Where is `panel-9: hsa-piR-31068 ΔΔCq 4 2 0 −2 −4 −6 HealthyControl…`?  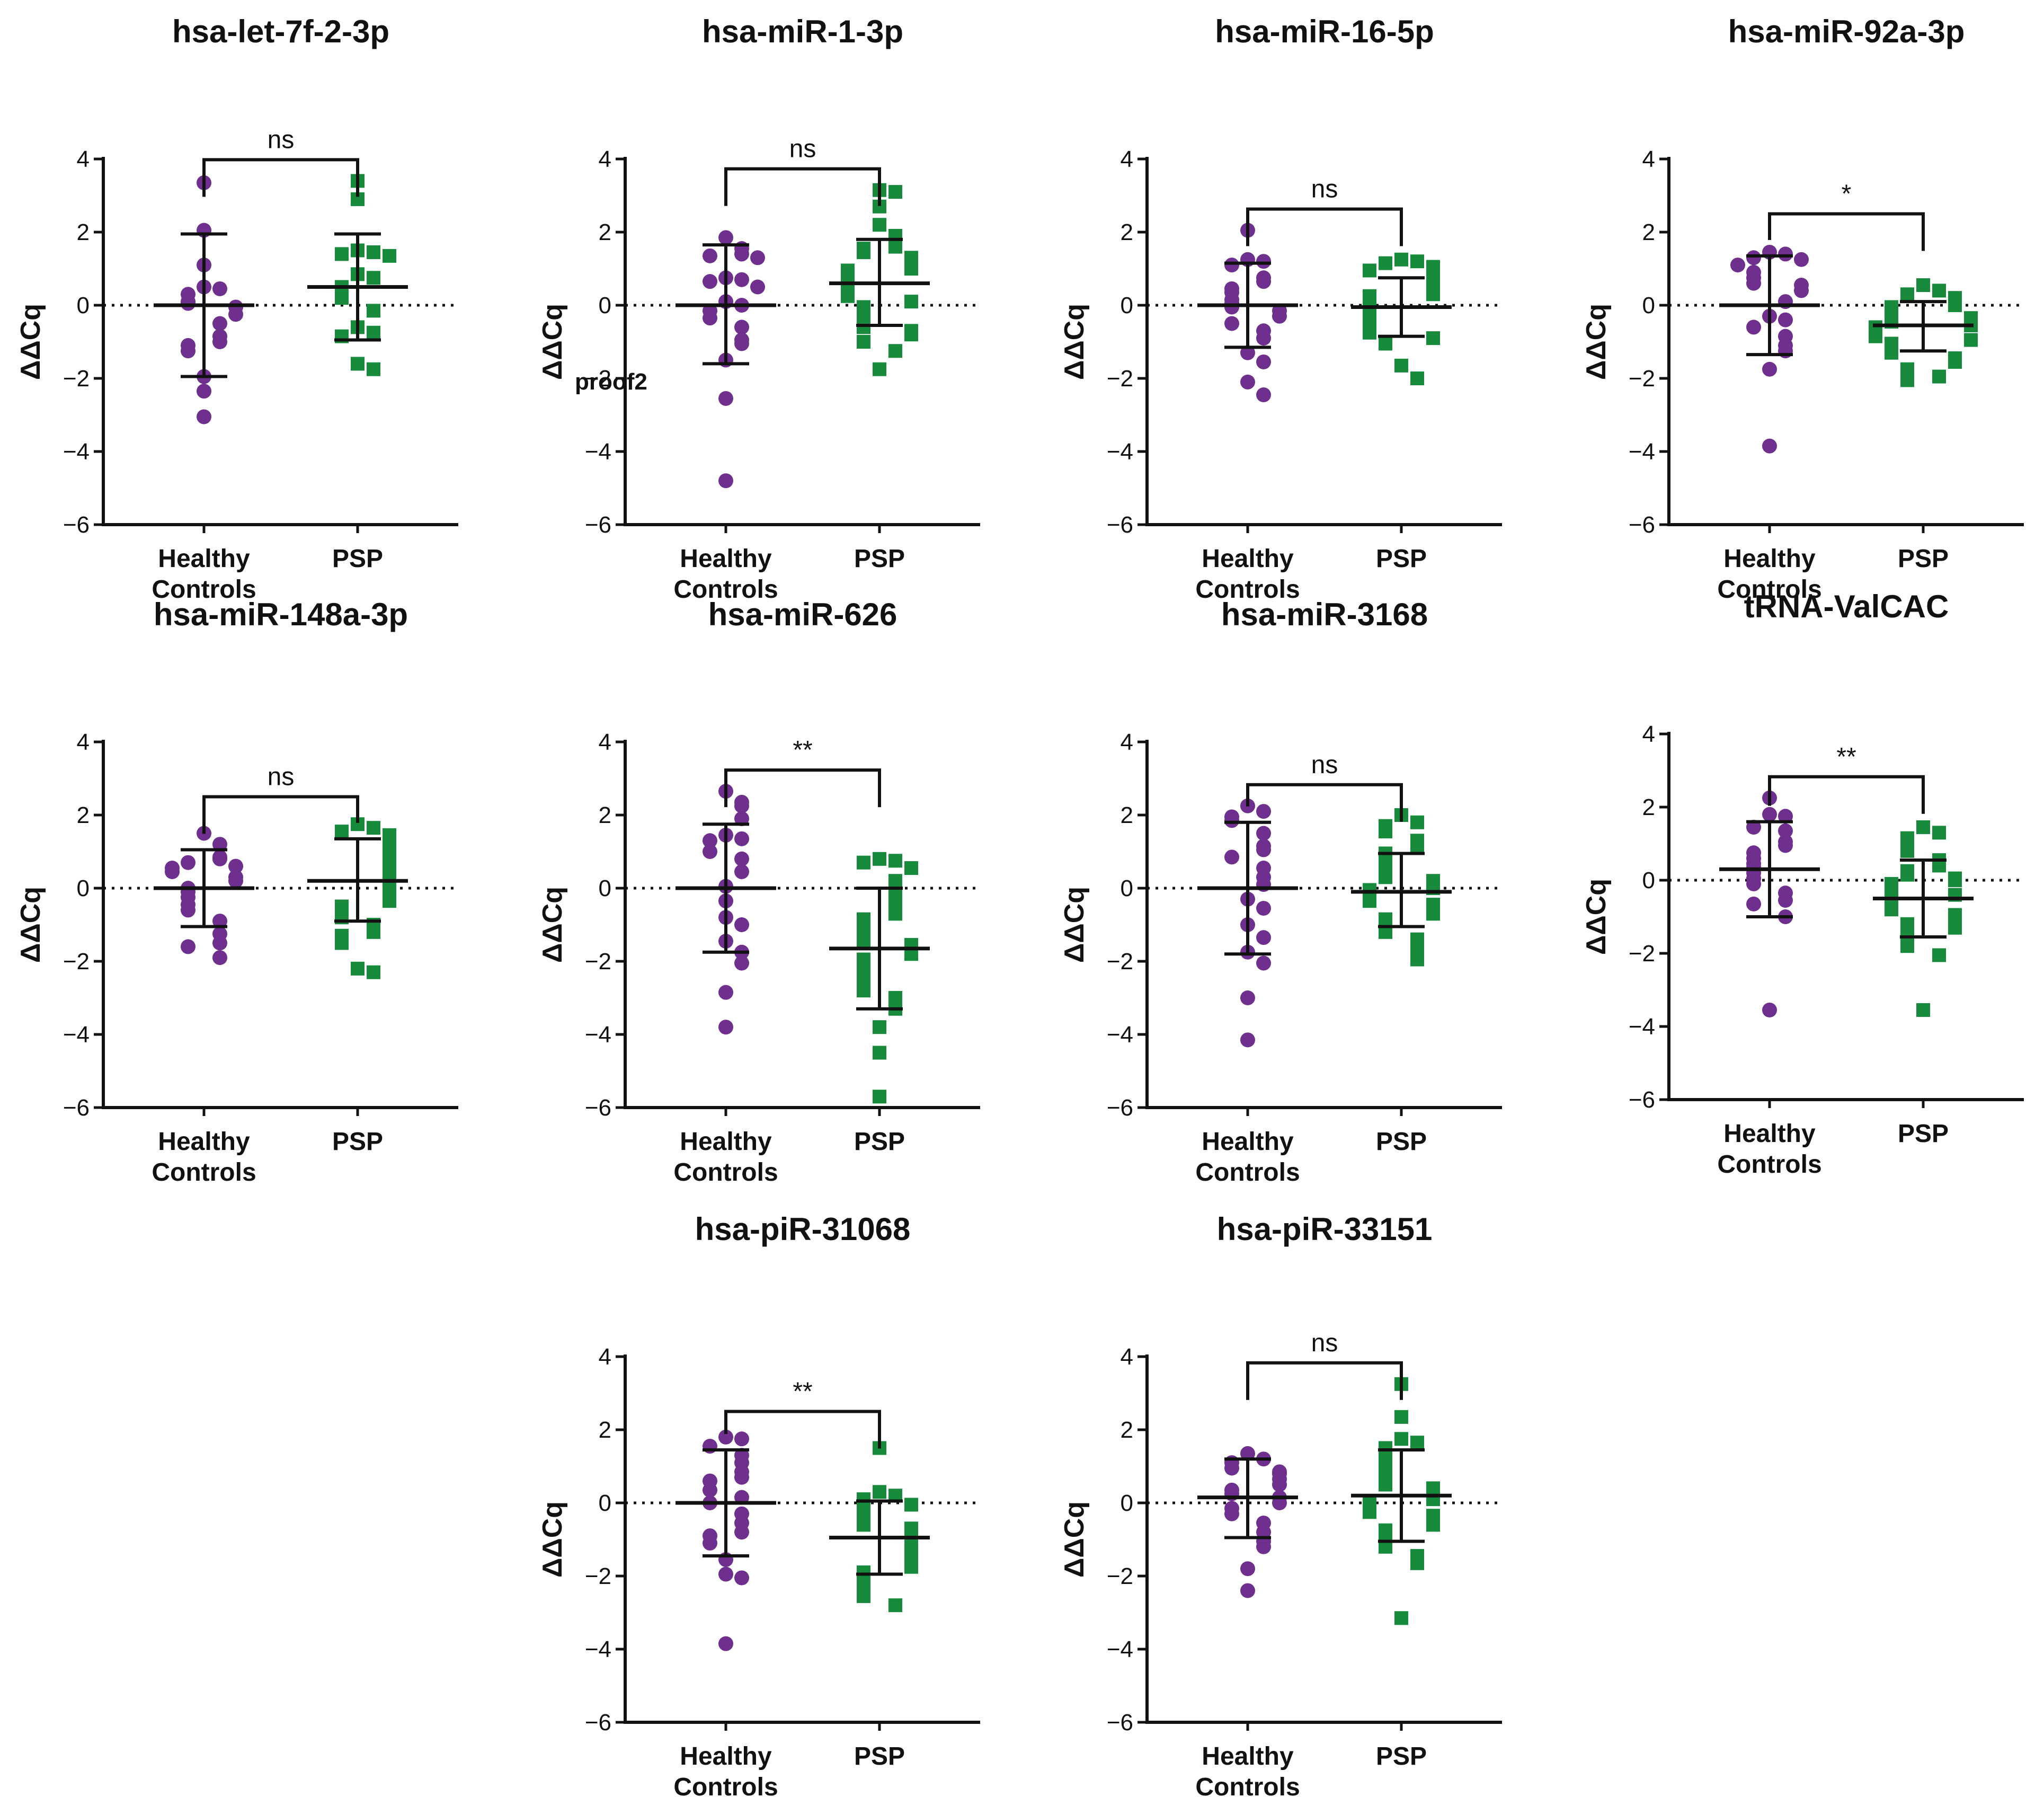 panel-9: hsa-piR-31068 ΔΔCq 4 2 0 −2 −4 −6 HealthyControl… is located at coordinates (758, 1504).